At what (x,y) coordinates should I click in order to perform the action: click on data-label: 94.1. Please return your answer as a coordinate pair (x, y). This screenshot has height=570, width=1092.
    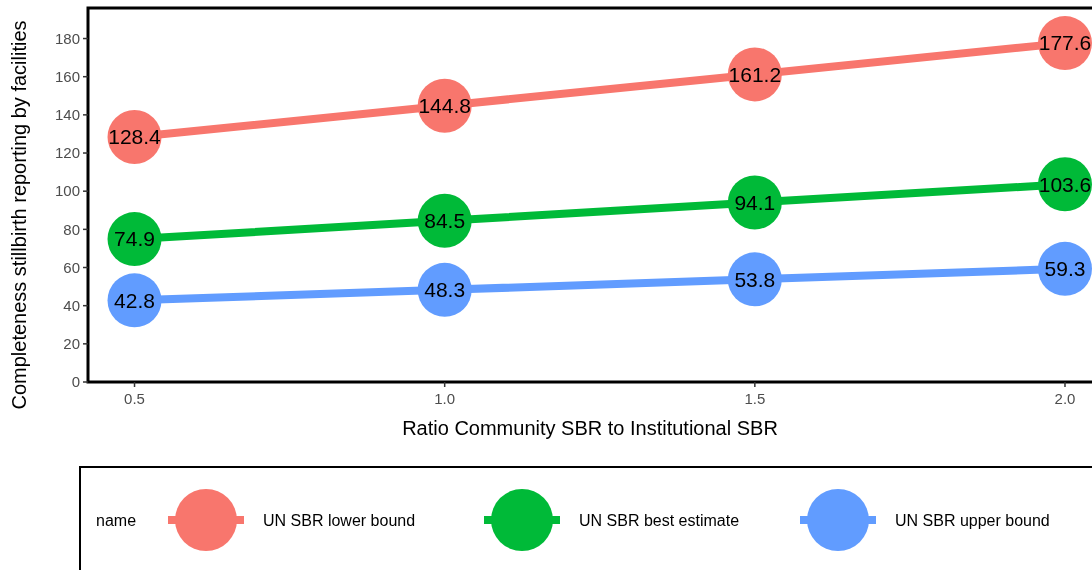
    Looking at the image, I should click on (755, 202).